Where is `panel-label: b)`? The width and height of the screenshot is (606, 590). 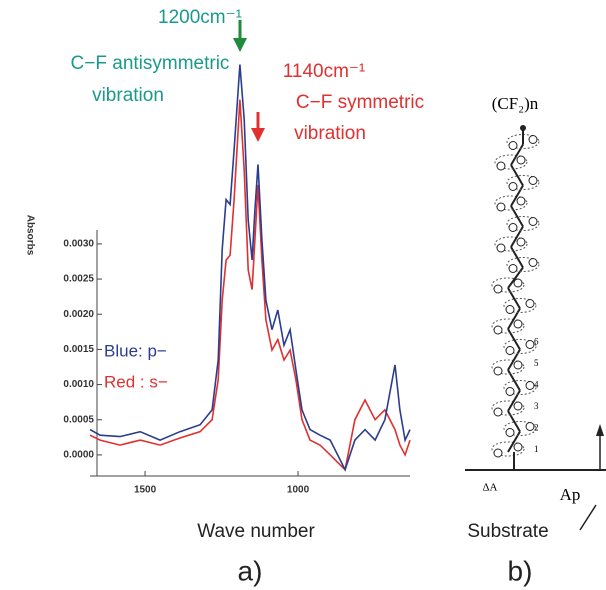
panel-label: b) is located at coordinates (520, 570).